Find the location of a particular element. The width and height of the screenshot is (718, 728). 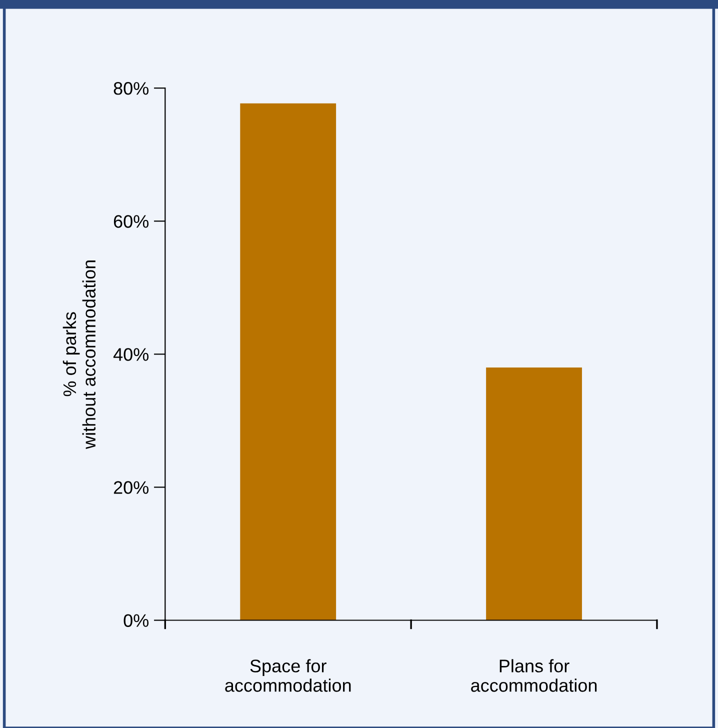

x-tick-label: Space for accommodation is located at coordinates (288, 675).